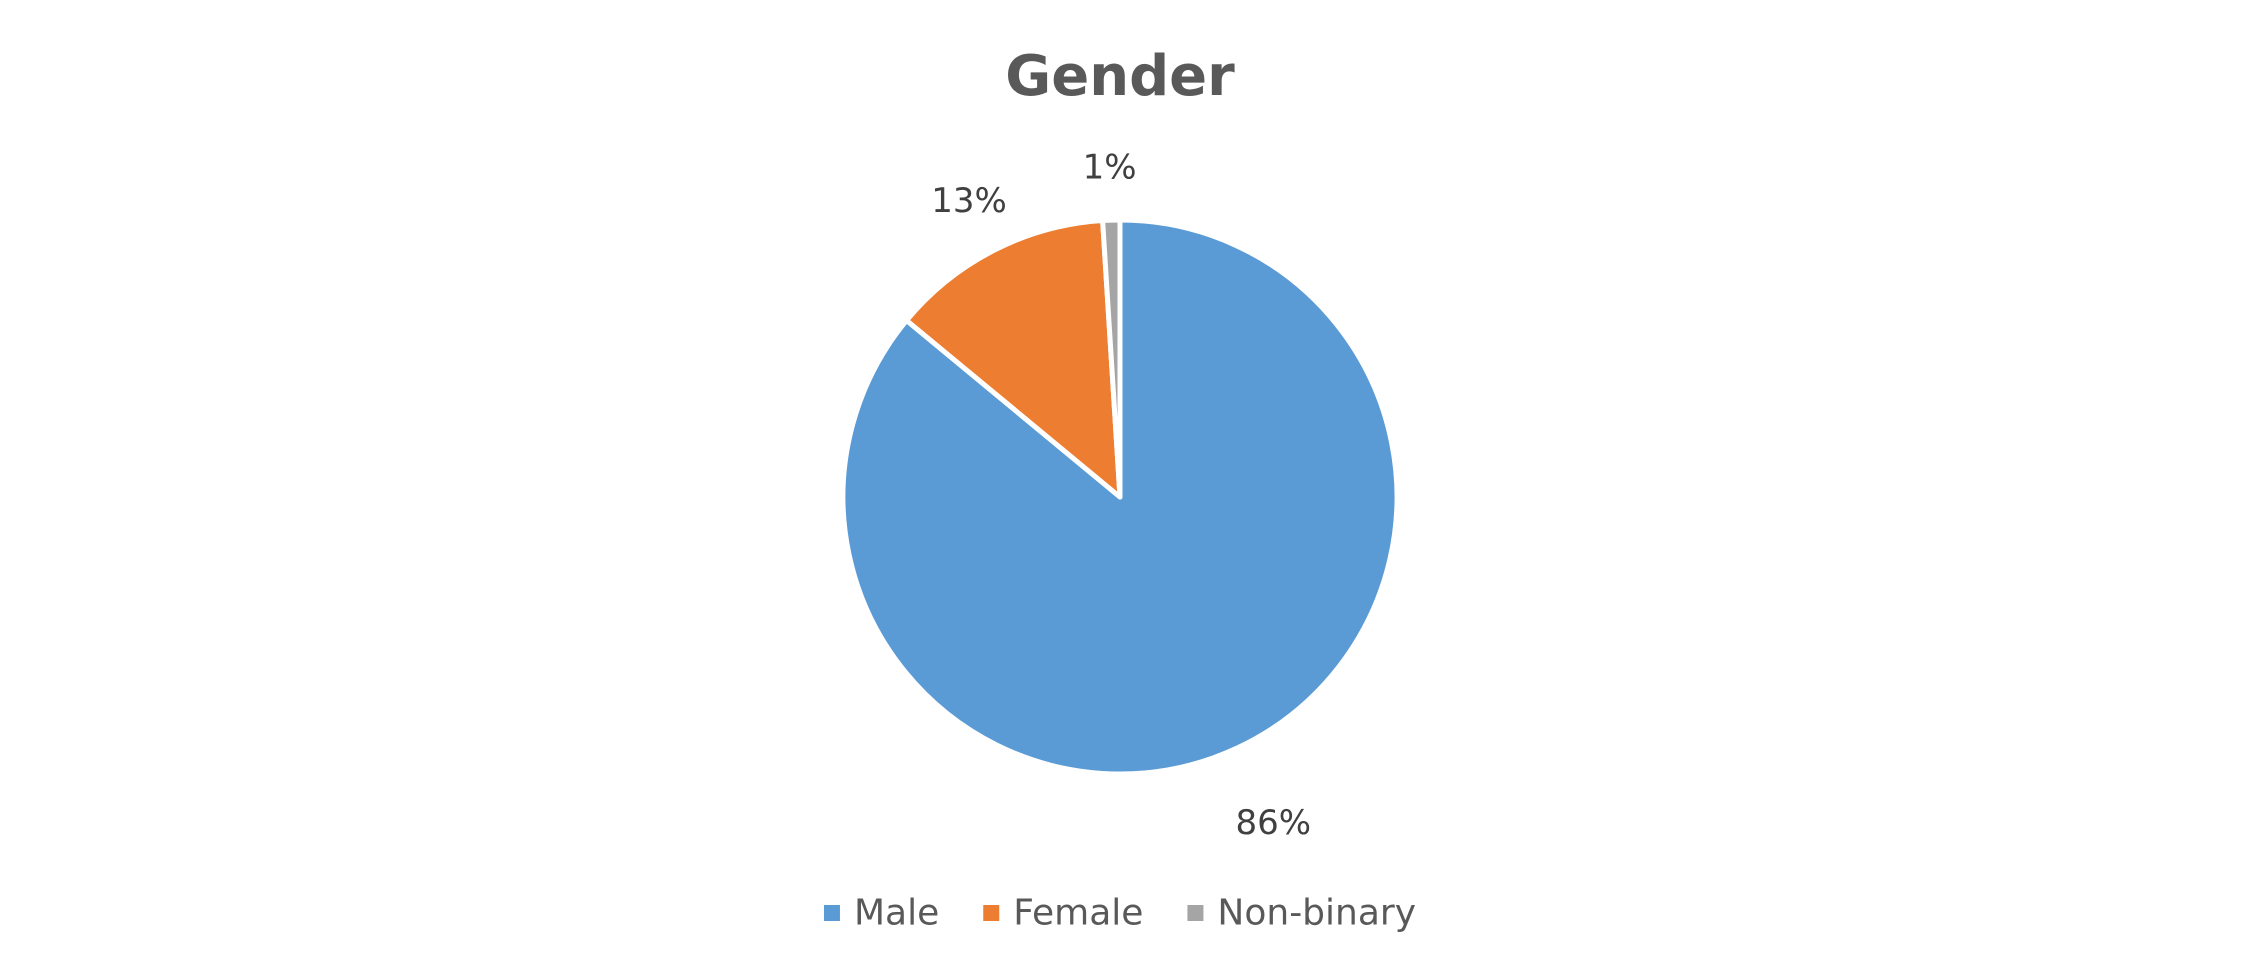 Image resolution: width=2241 pixels, height=980 pixels. What do you see at coordinates (1195, 913) in the screenshot?
I see `legend-swatch-non-binary` at bounding box center [1195, 913].